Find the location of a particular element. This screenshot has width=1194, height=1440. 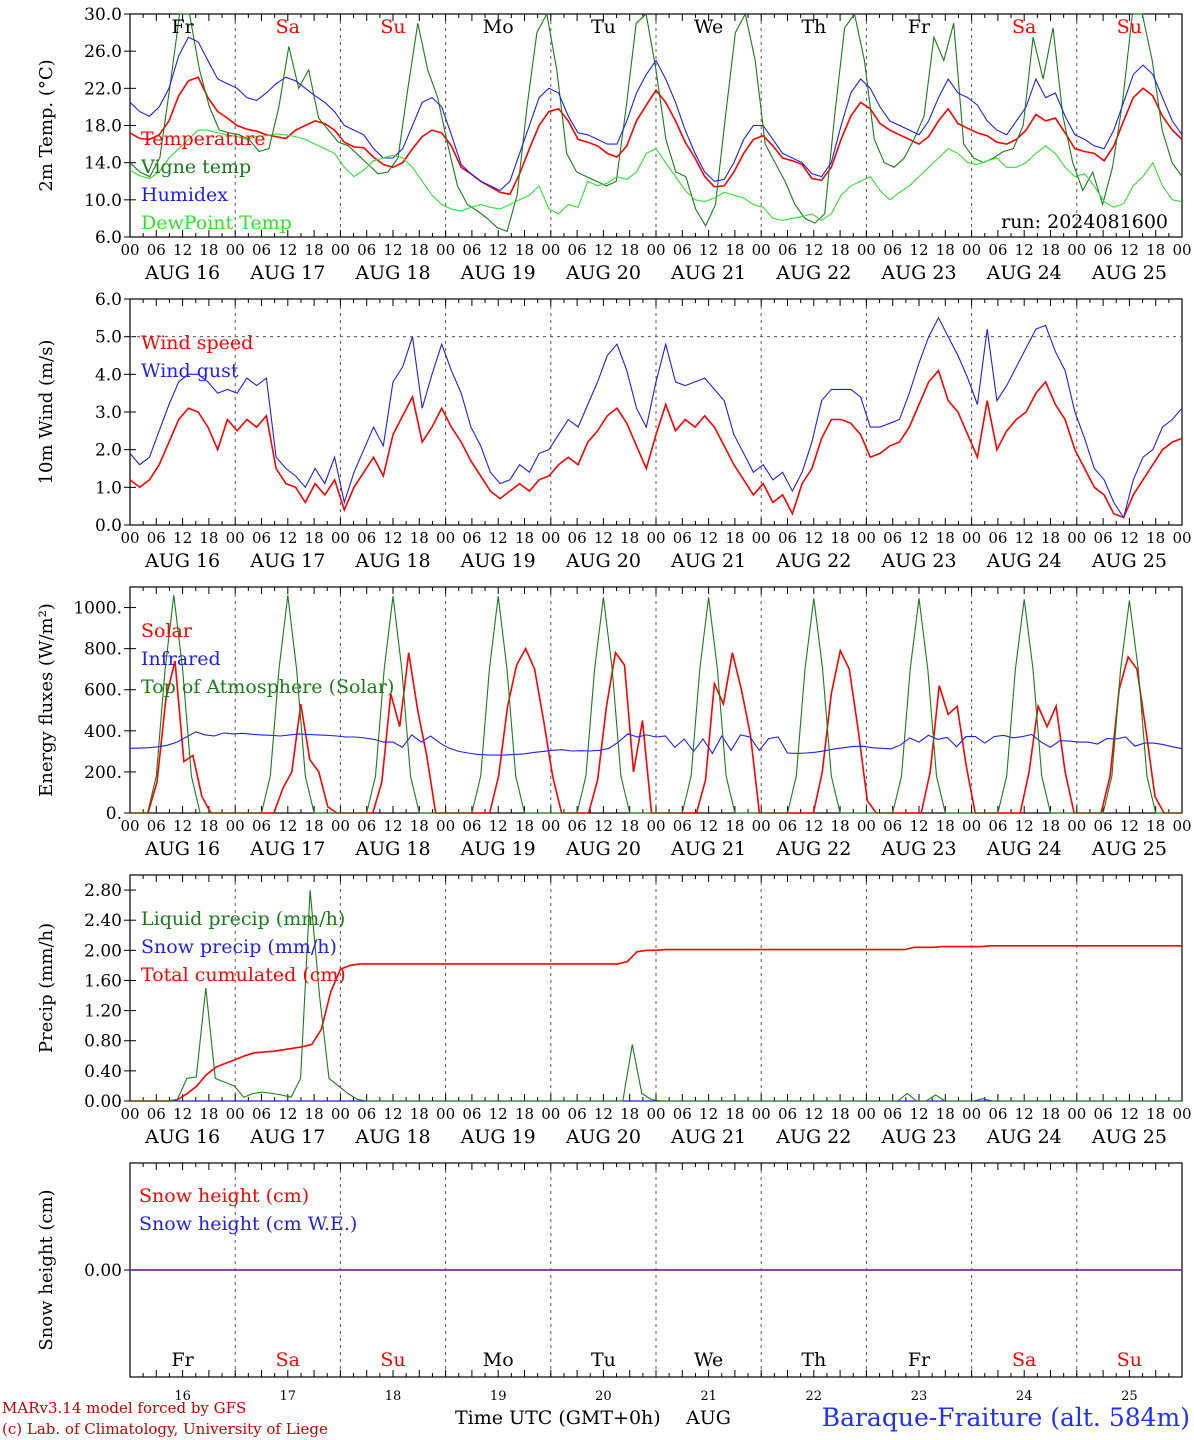

day-name-label: We is located at coordinates (708, 1360).